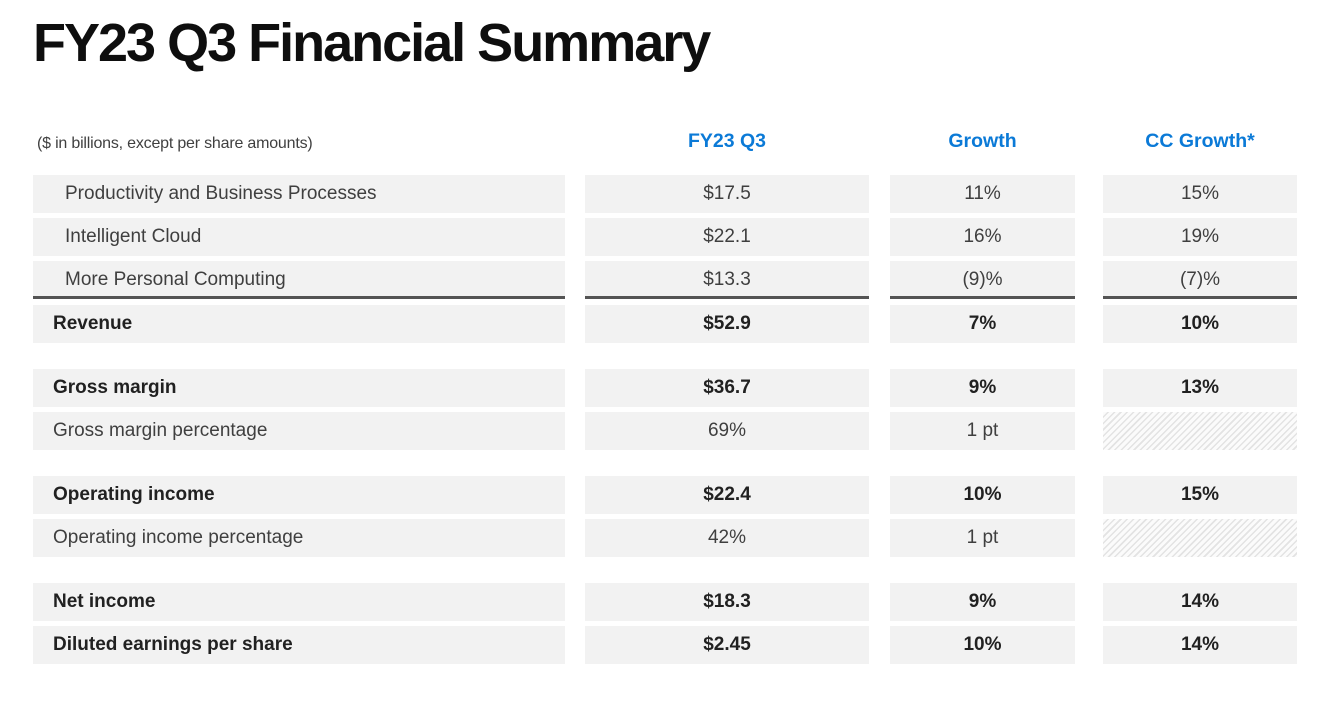 This screenshot has height=703, width=1321. Describe the element at coordinates (299, 194) in the screenshot. I see `row-label: Productivity and Business Processes` at that location.